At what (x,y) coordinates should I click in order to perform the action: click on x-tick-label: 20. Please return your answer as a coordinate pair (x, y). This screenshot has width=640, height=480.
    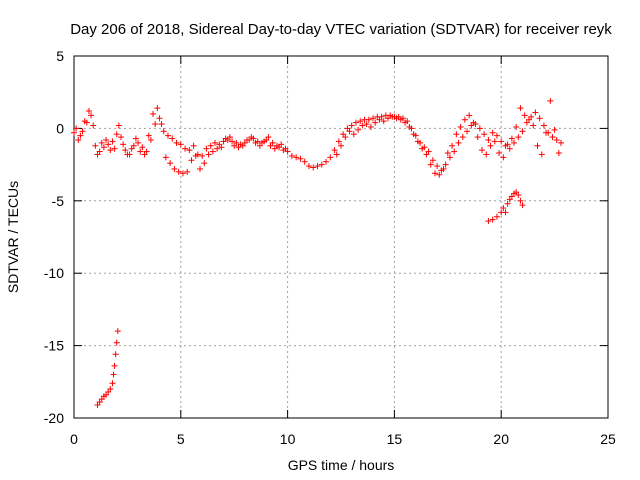
    Looking at the image, I should click on (501, 439).